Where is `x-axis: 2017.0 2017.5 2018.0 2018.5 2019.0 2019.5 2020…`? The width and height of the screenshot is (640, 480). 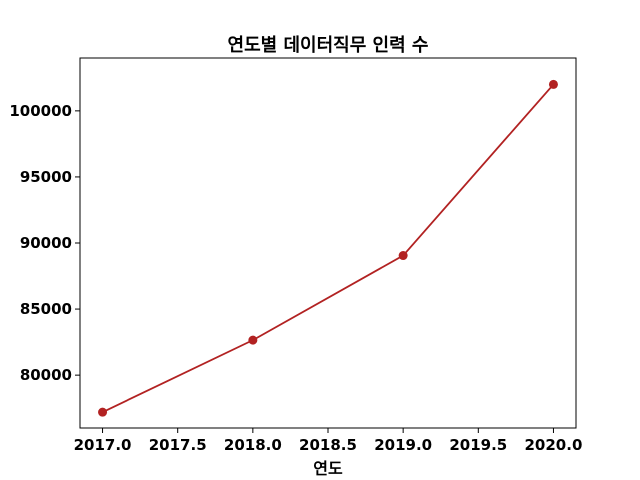
x-axis: 2017.0 2017.5 2018.0 2018.5 2019.0 2019.5 2020… is located at coordinates (328, 441).